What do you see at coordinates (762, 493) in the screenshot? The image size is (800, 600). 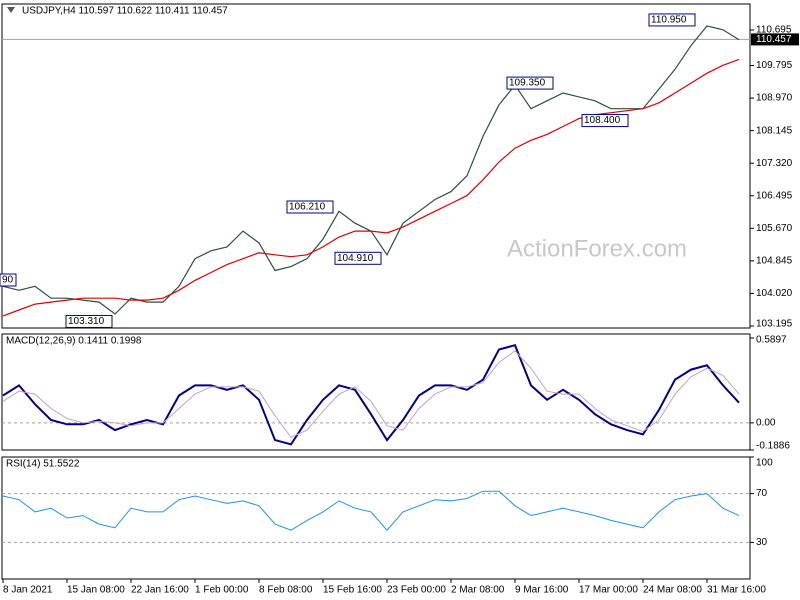 I see `y-tick-label: 70` at bounding box center [762, 493].